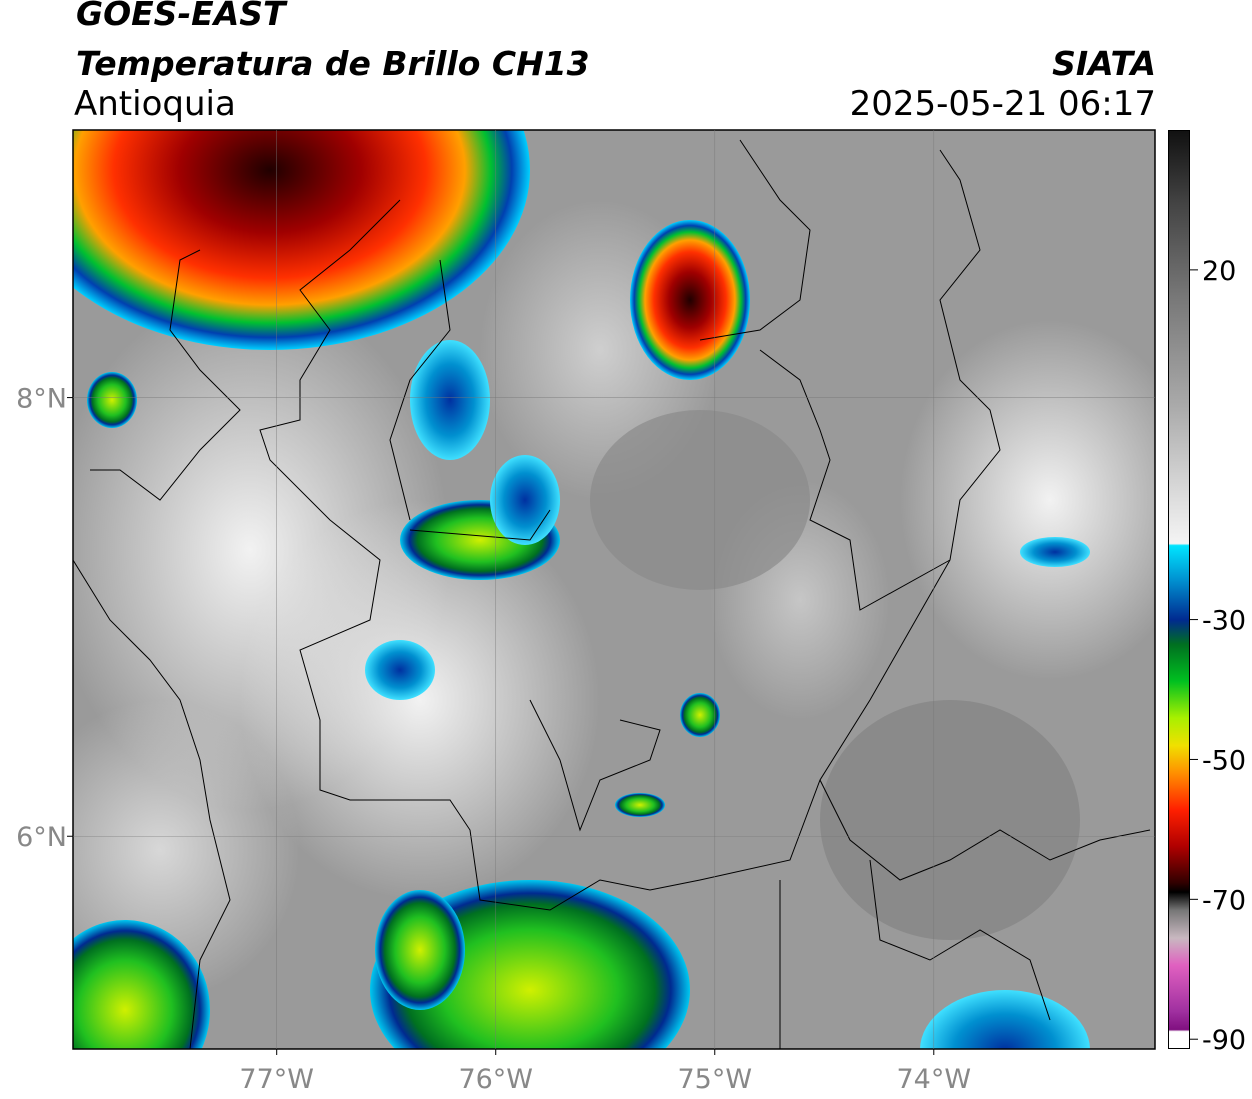 This screenshot has width=1252, height=1099. Describe the element at coordinates (1224, 1040) in the screenshot. I see `colorbar-label: -90` at that location.